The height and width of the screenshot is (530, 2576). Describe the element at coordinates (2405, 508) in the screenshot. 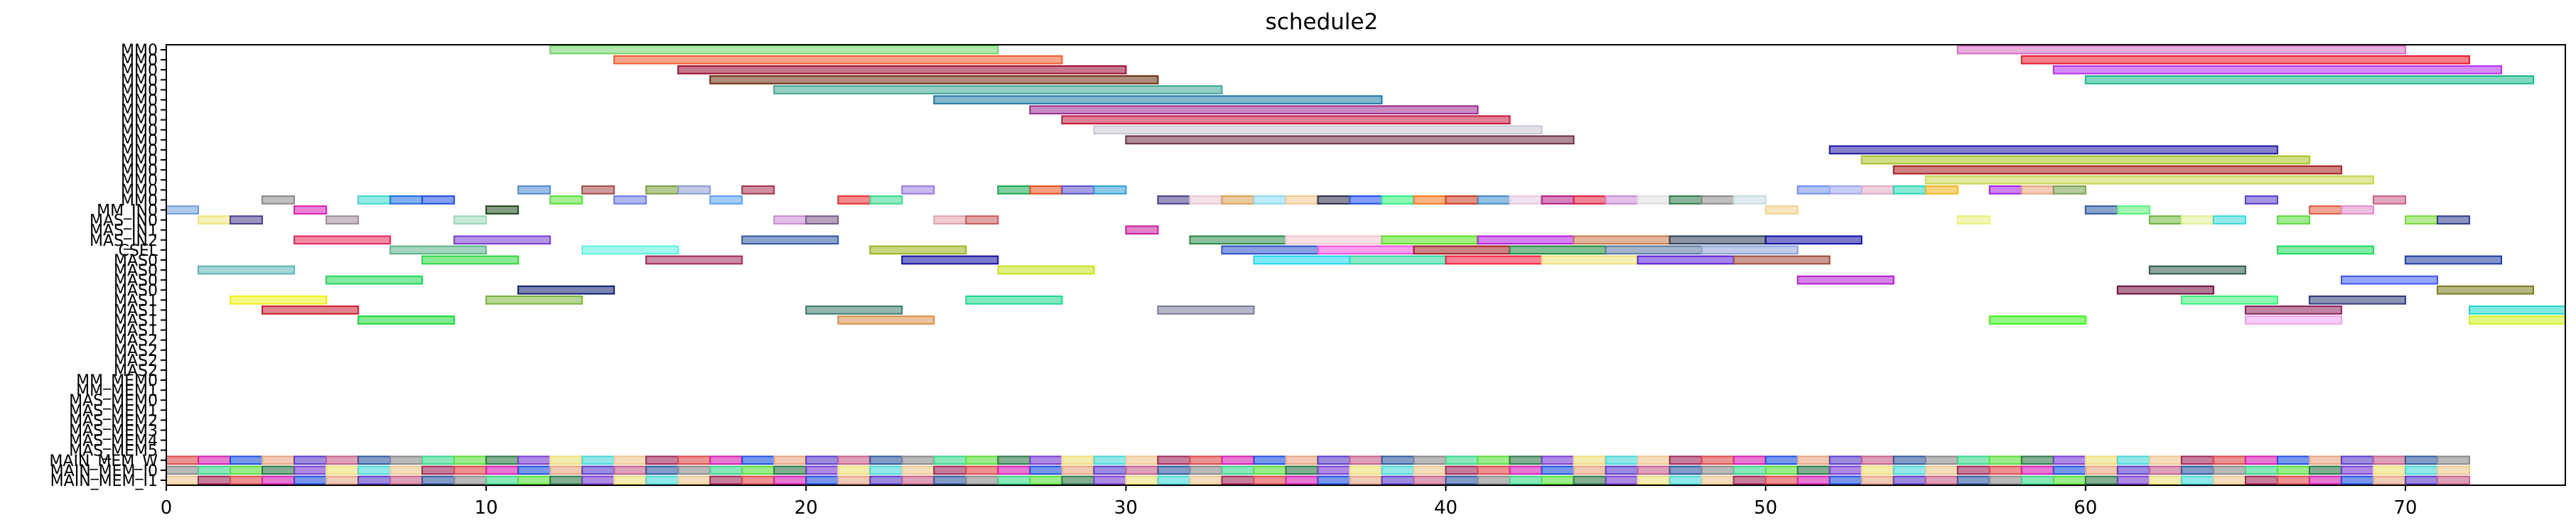

I see `x-tick-label: 70` at that location.